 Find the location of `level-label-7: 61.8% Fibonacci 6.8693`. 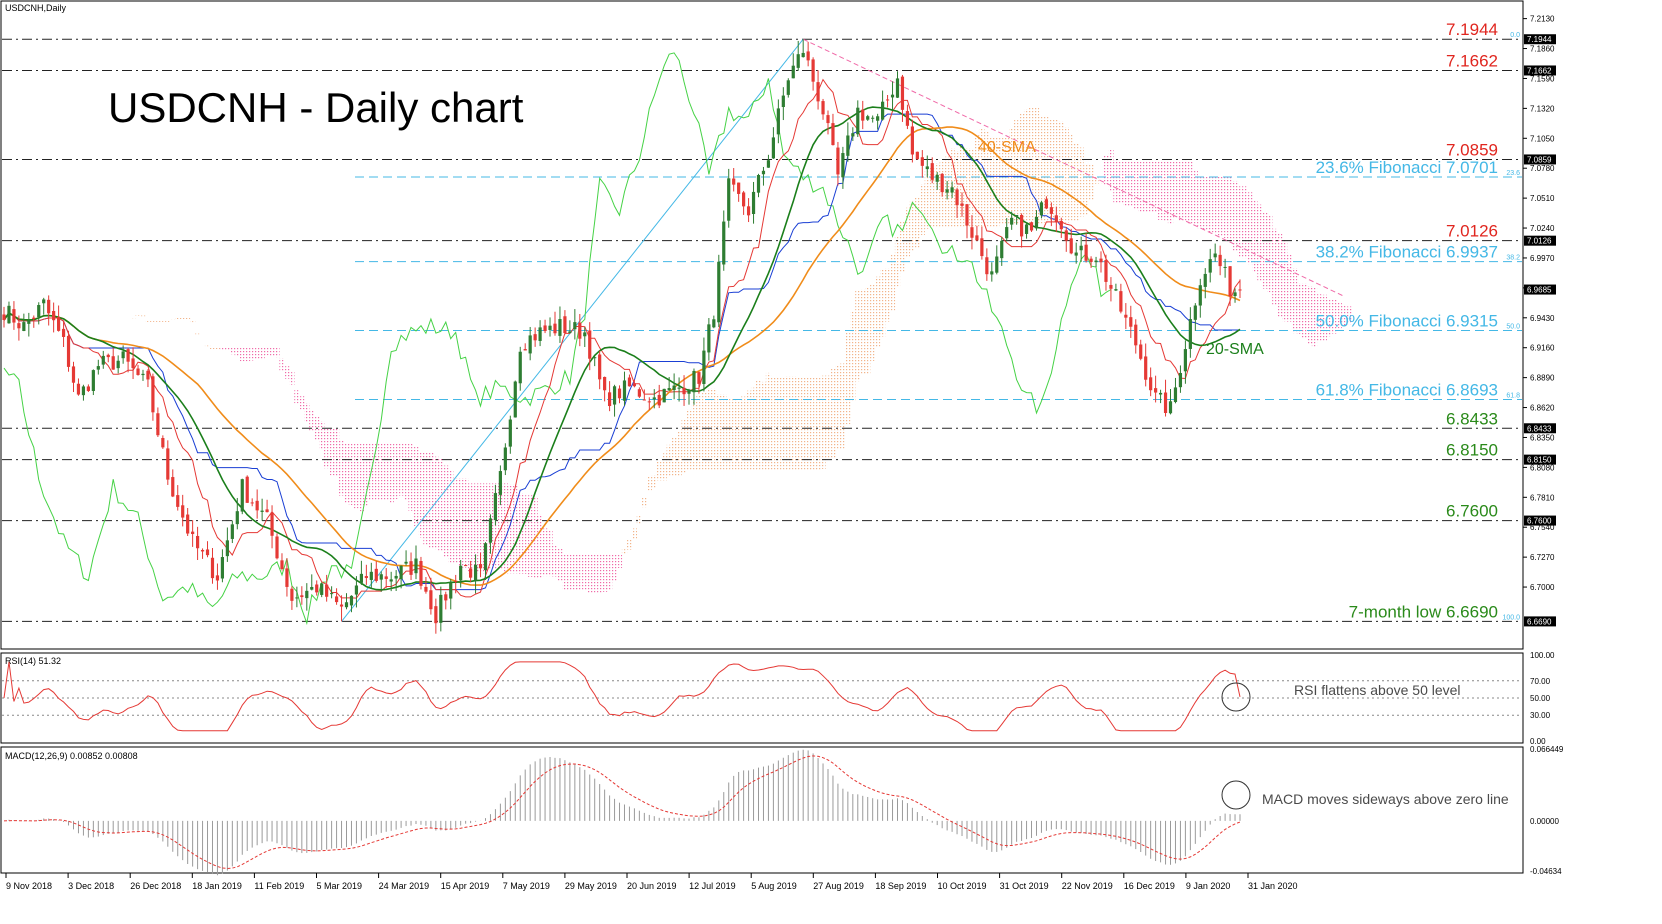

level-label-7: 61.8% Fibonacci 6.8693 is located at coordinates (1407, 389).